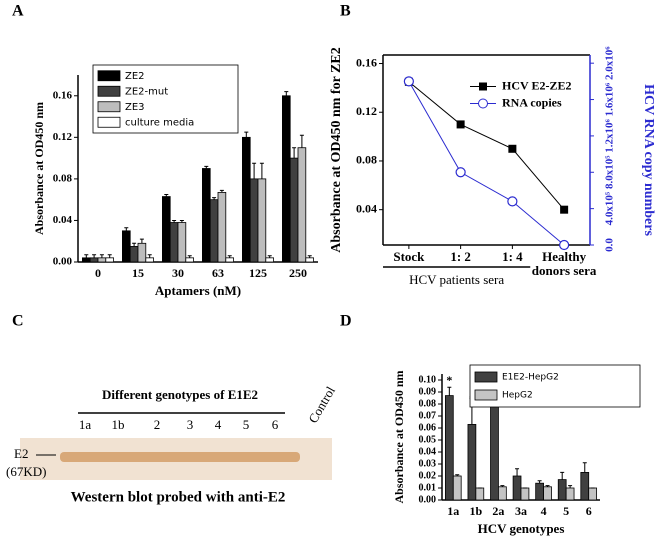  What do you see at coordinates (453, 511) in the screenshot?
I see `x-tick-label: 1a` at bounding box center [453, 511].